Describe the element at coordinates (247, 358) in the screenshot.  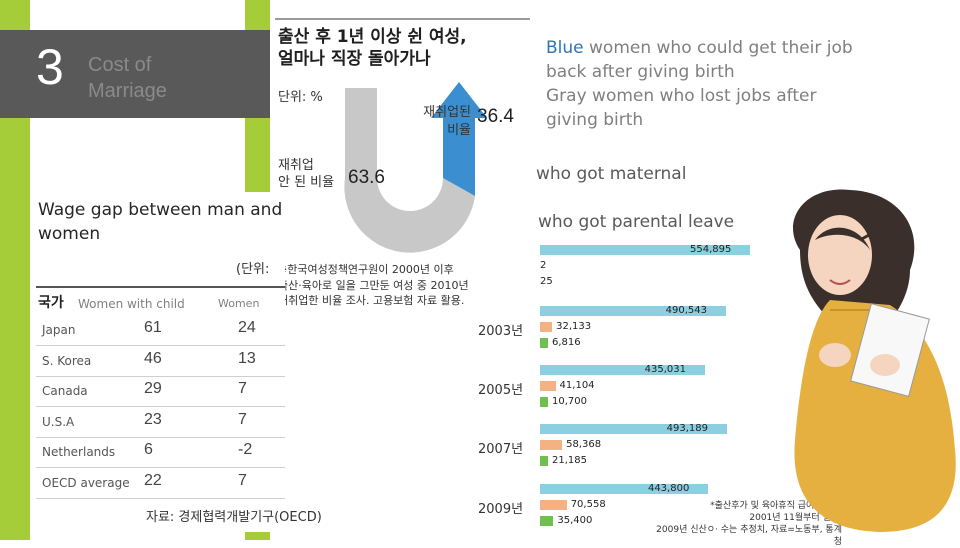
I see `wage-without-child-cell: 13` at that location.